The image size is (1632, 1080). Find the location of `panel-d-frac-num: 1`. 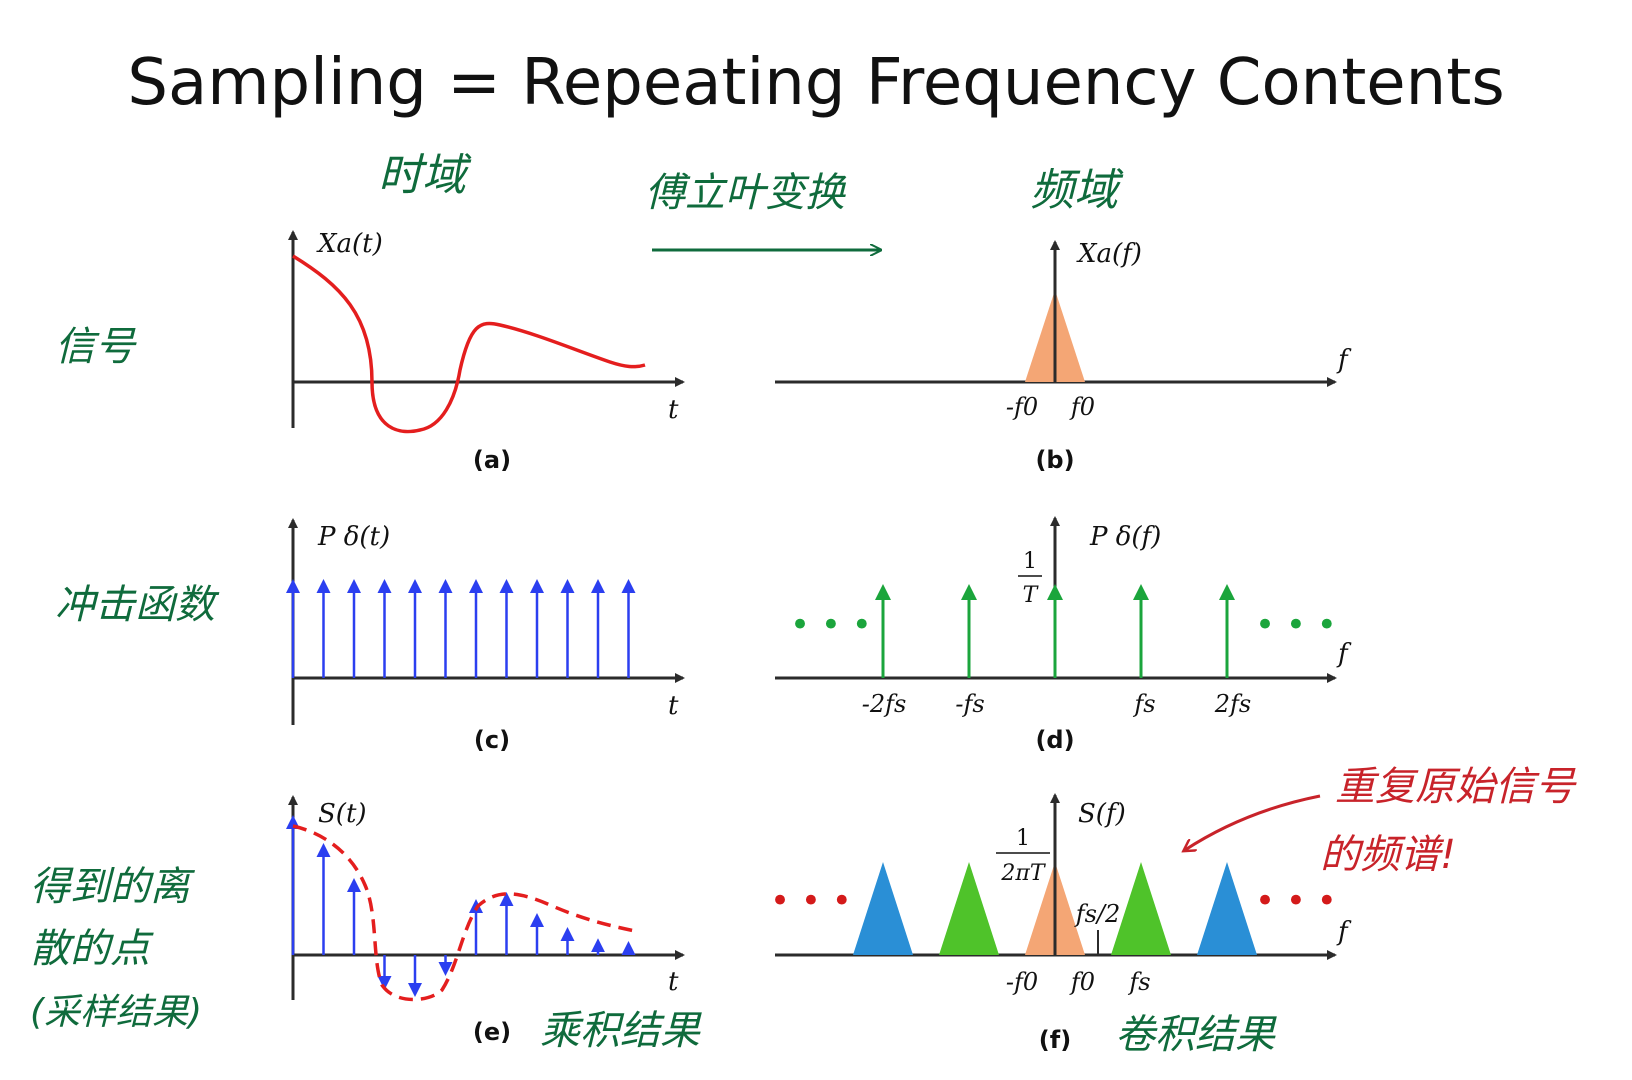

panel-d-frac-num: 1 is located at coordinates (1030, 561).